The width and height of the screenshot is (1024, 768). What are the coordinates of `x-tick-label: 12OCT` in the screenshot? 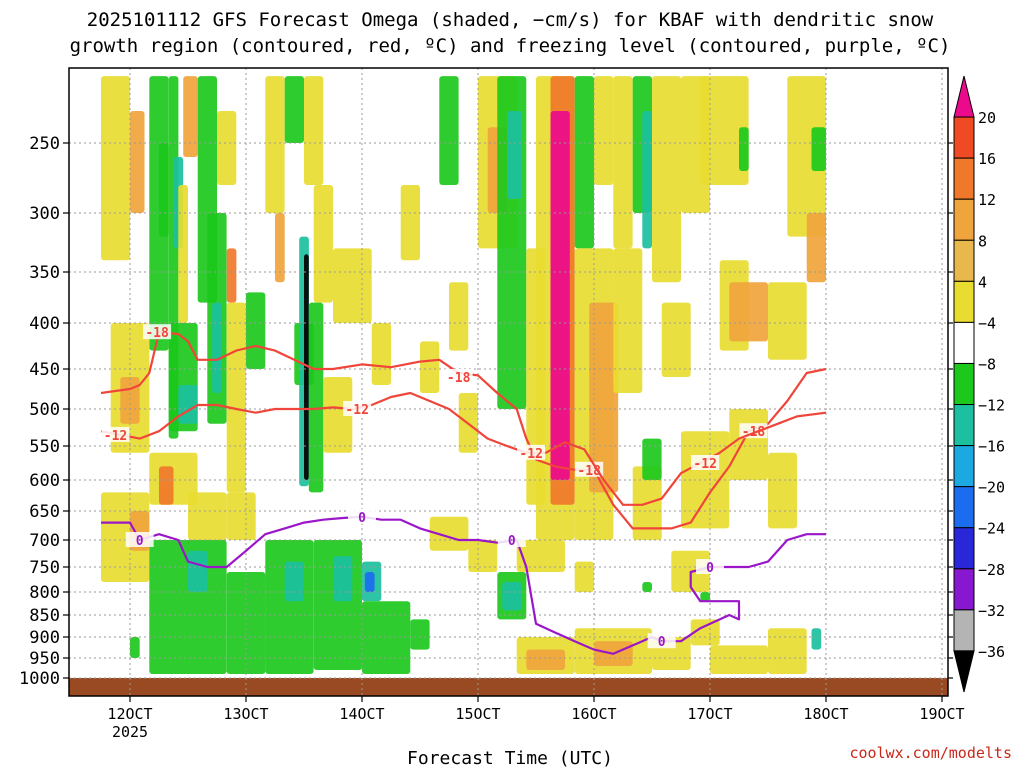 It's located at (129, 714).